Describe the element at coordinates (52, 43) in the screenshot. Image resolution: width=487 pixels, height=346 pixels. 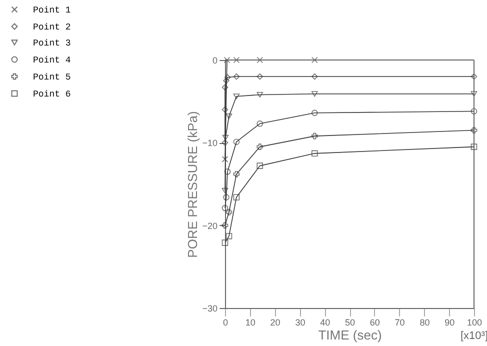
I see `legend-label: Point 3` at that location.